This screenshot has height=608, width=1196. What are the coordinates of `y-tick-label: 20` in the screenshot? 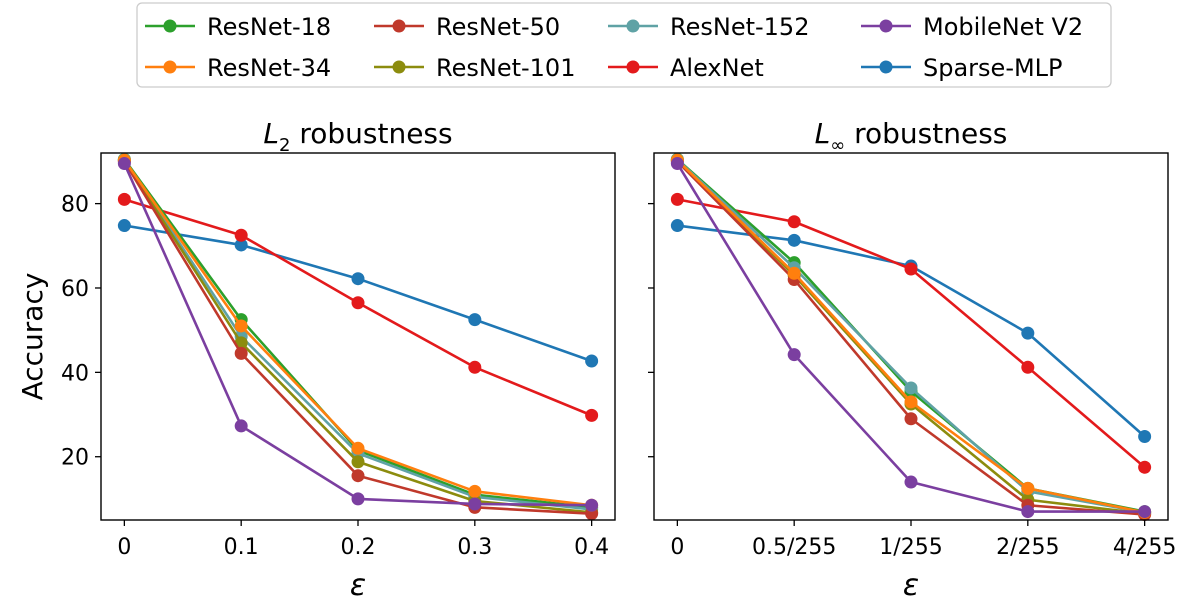 It's located at (75, 458).